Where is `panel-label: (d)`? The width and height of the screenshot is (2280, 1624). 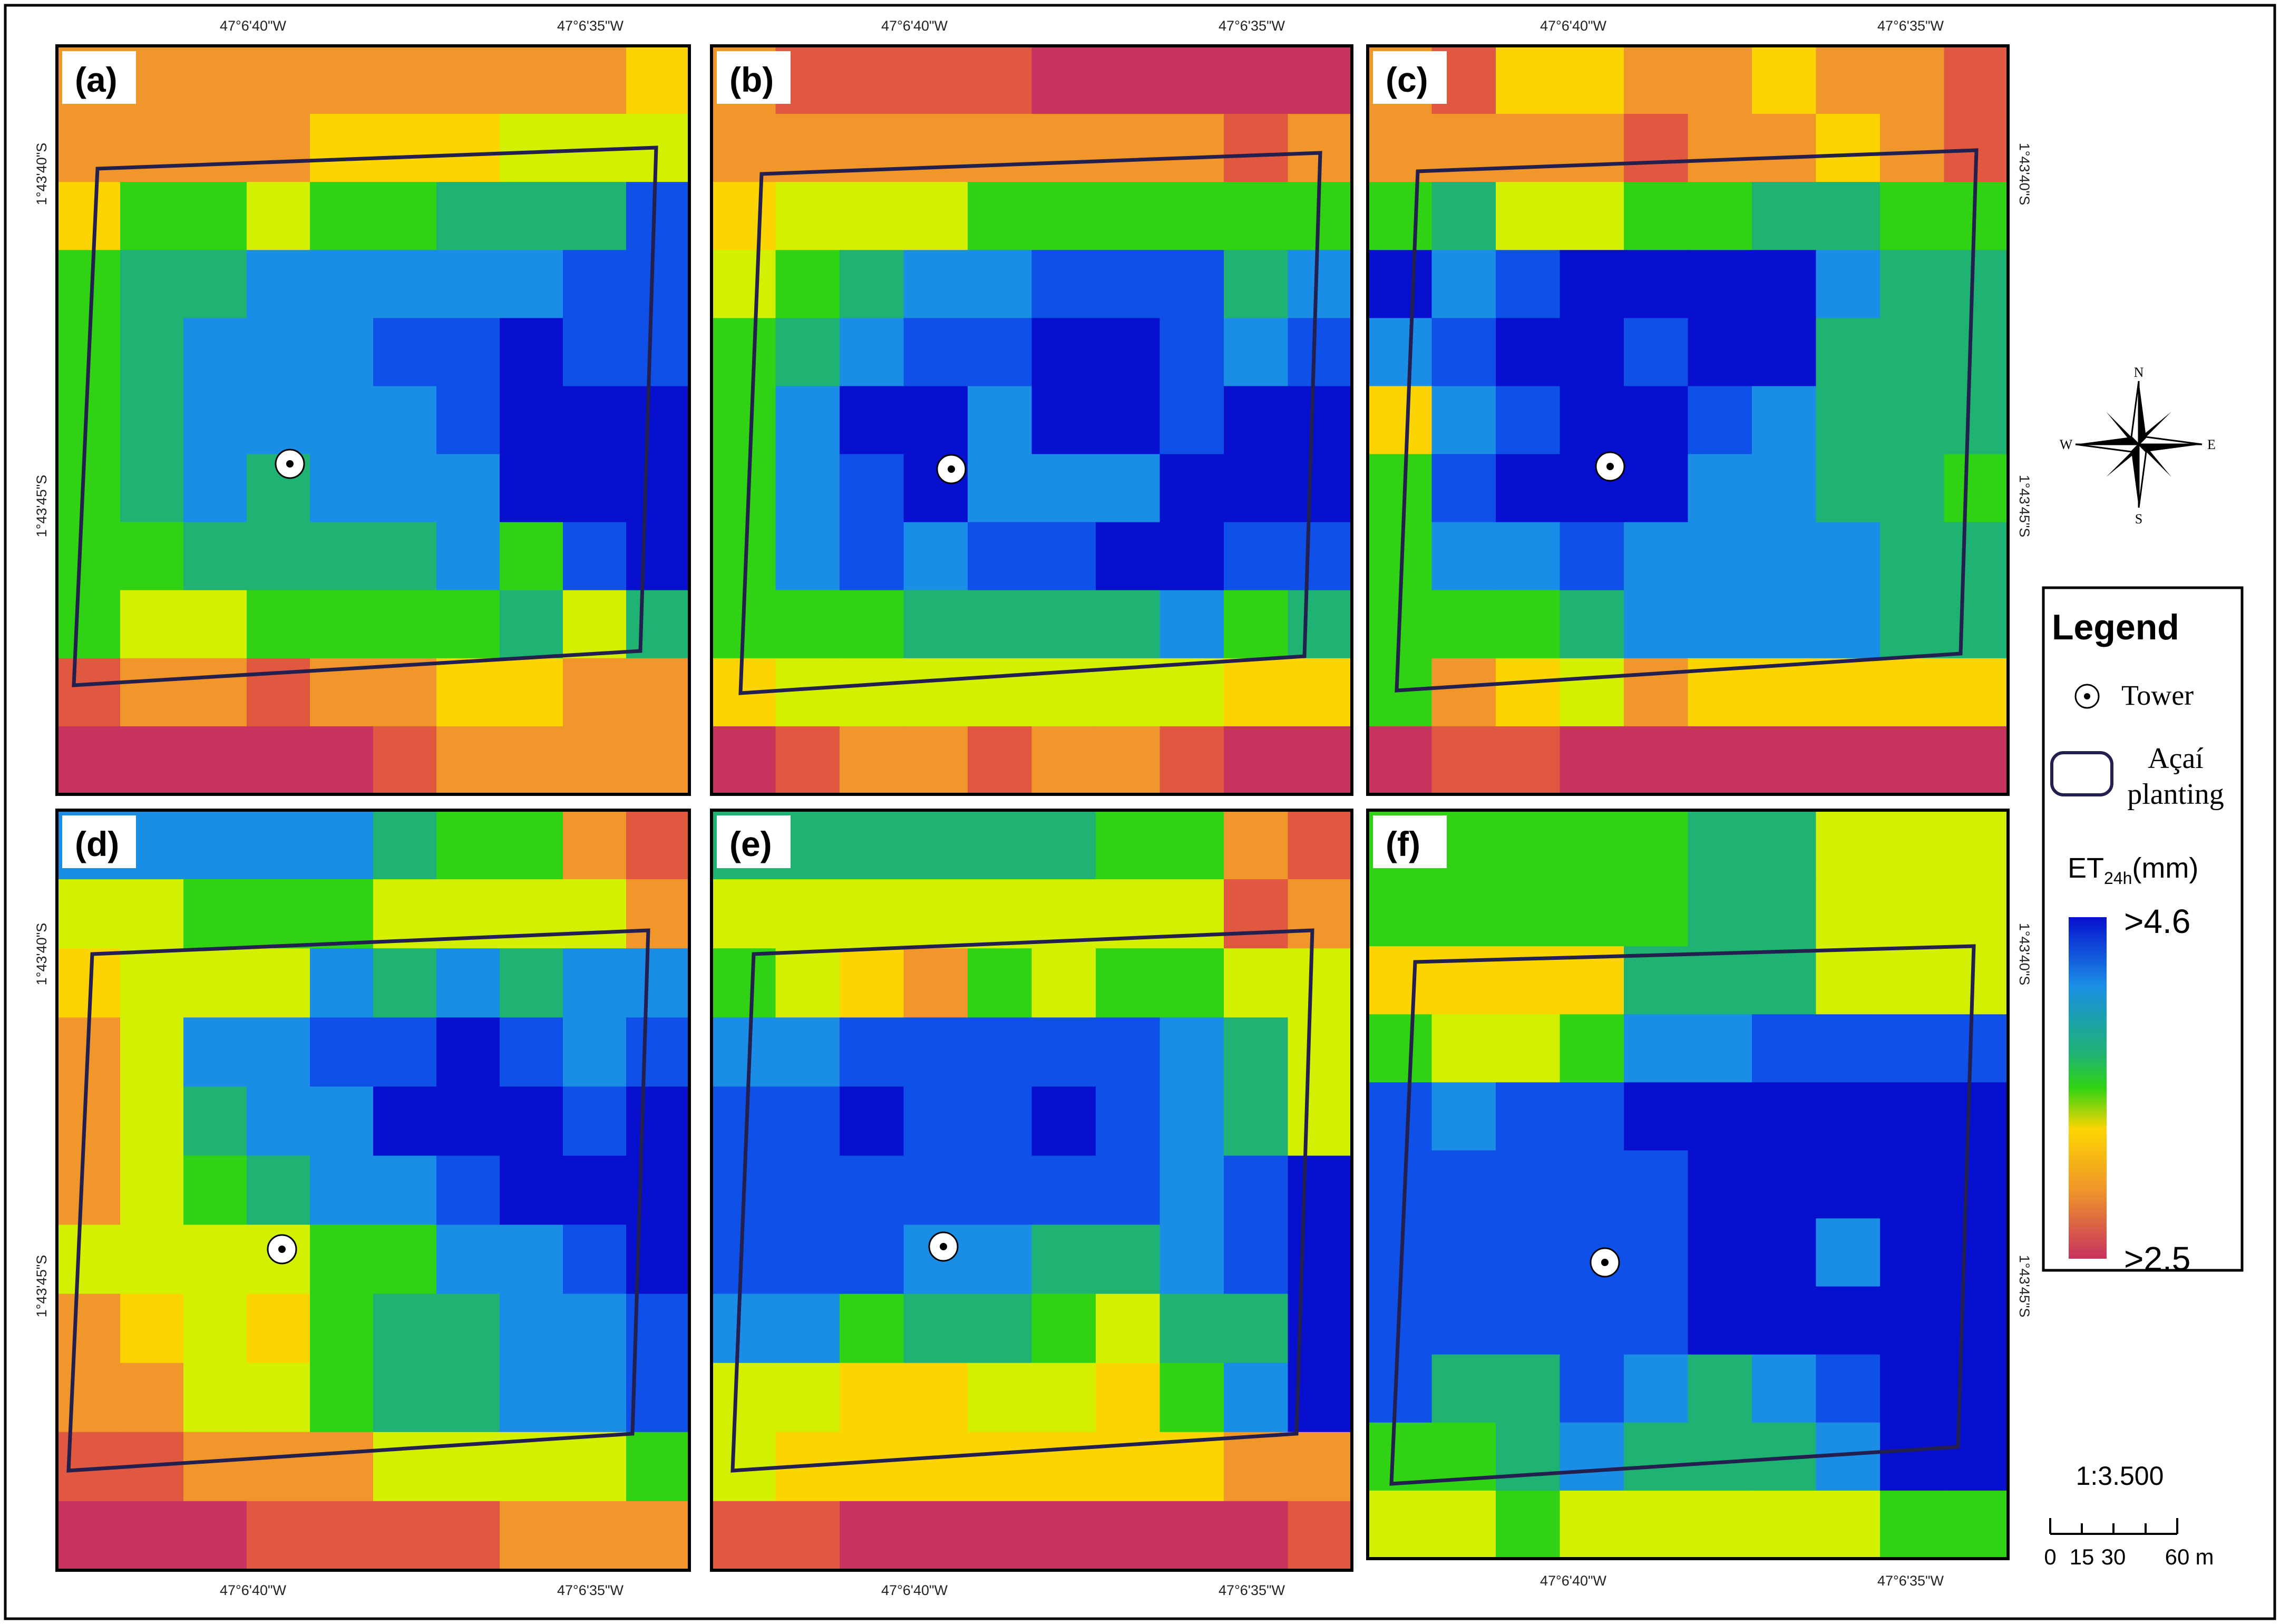
panel-label: (d) is located at coordinates (97, 844).